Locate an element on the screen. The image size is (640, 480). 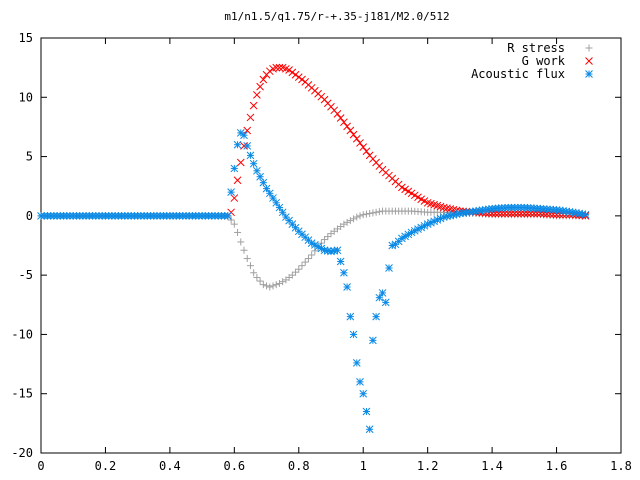
x-tick-label: 0.4 is located at coordinates (170, 466).